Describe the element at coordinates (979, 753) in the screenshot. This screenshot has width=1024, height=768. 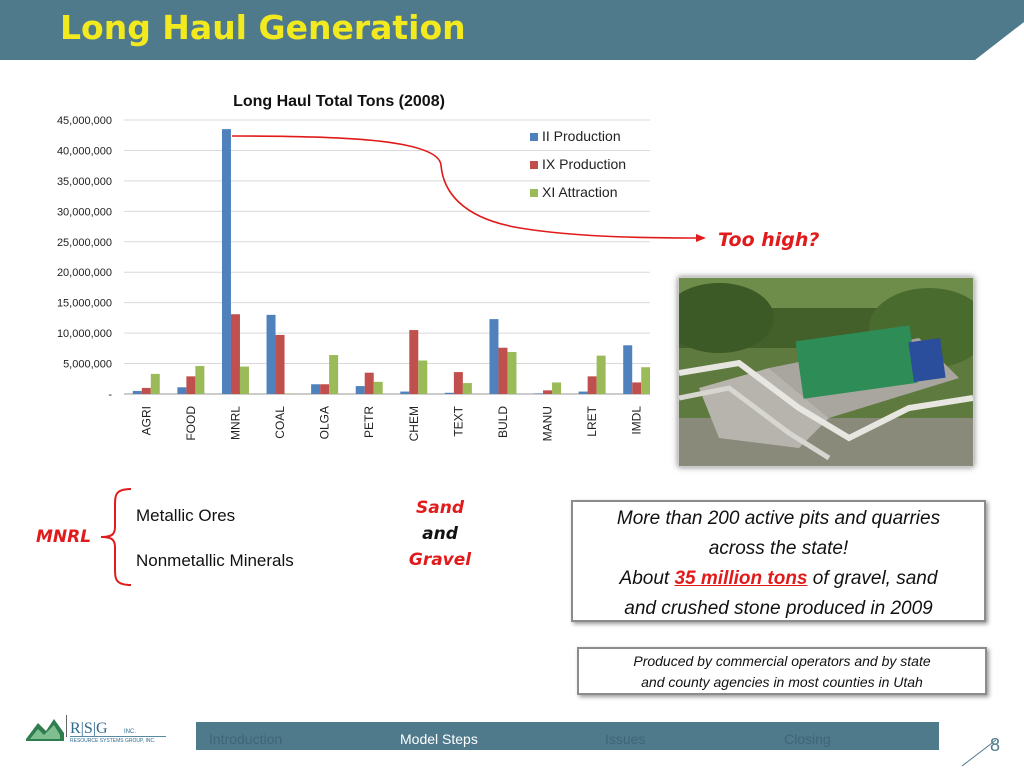
I see `page-corner-decoration` at that location.